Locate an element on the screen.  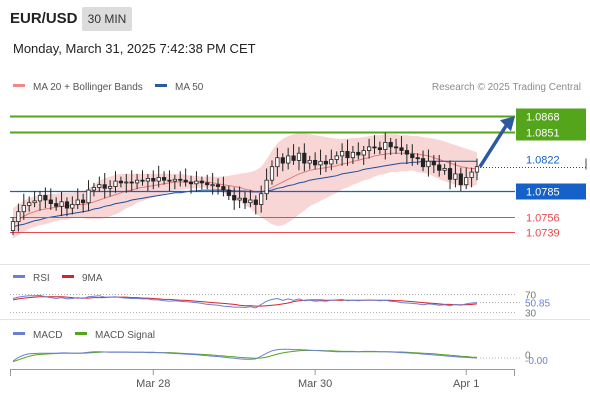
x-tick-label: Apr 1 is located at coordinates (466, 384).